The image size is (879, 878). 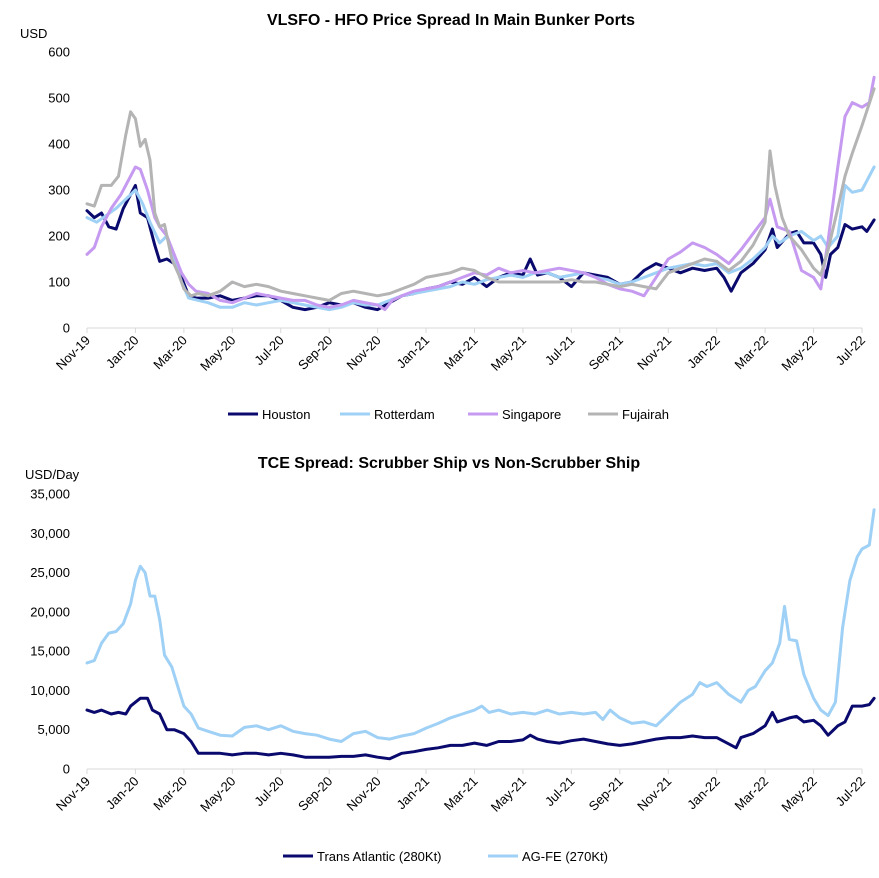 I want to click on legend-label-houston: Houston, so click(x=286, y=414).